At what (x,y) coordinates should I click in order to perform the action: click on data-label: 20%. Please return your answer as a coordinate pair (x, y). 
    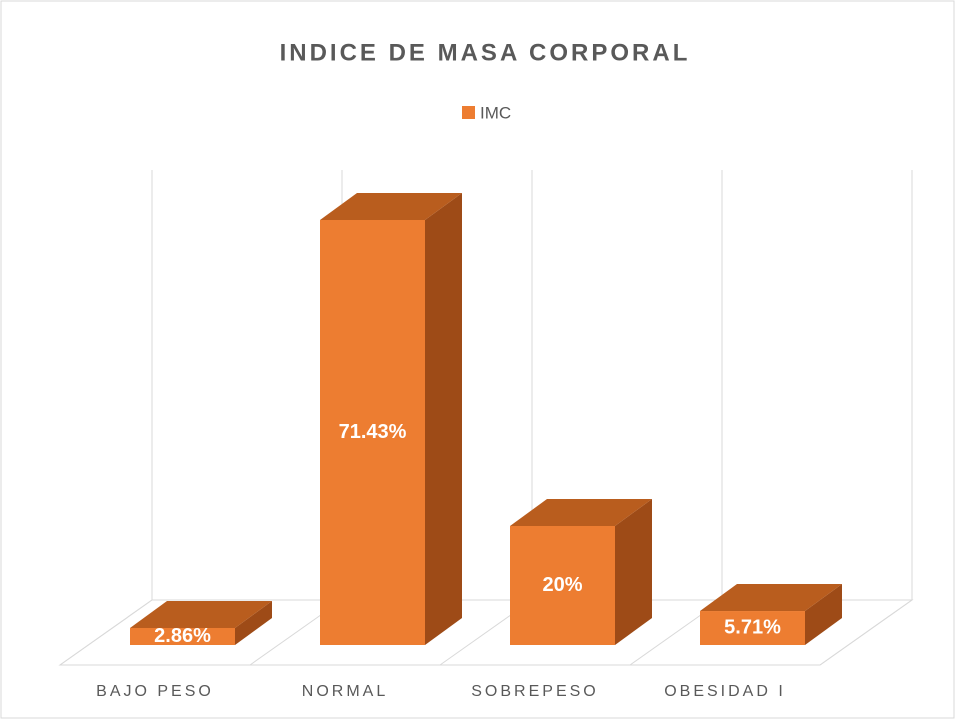
    Looking at the image, I should click on (562, 585).